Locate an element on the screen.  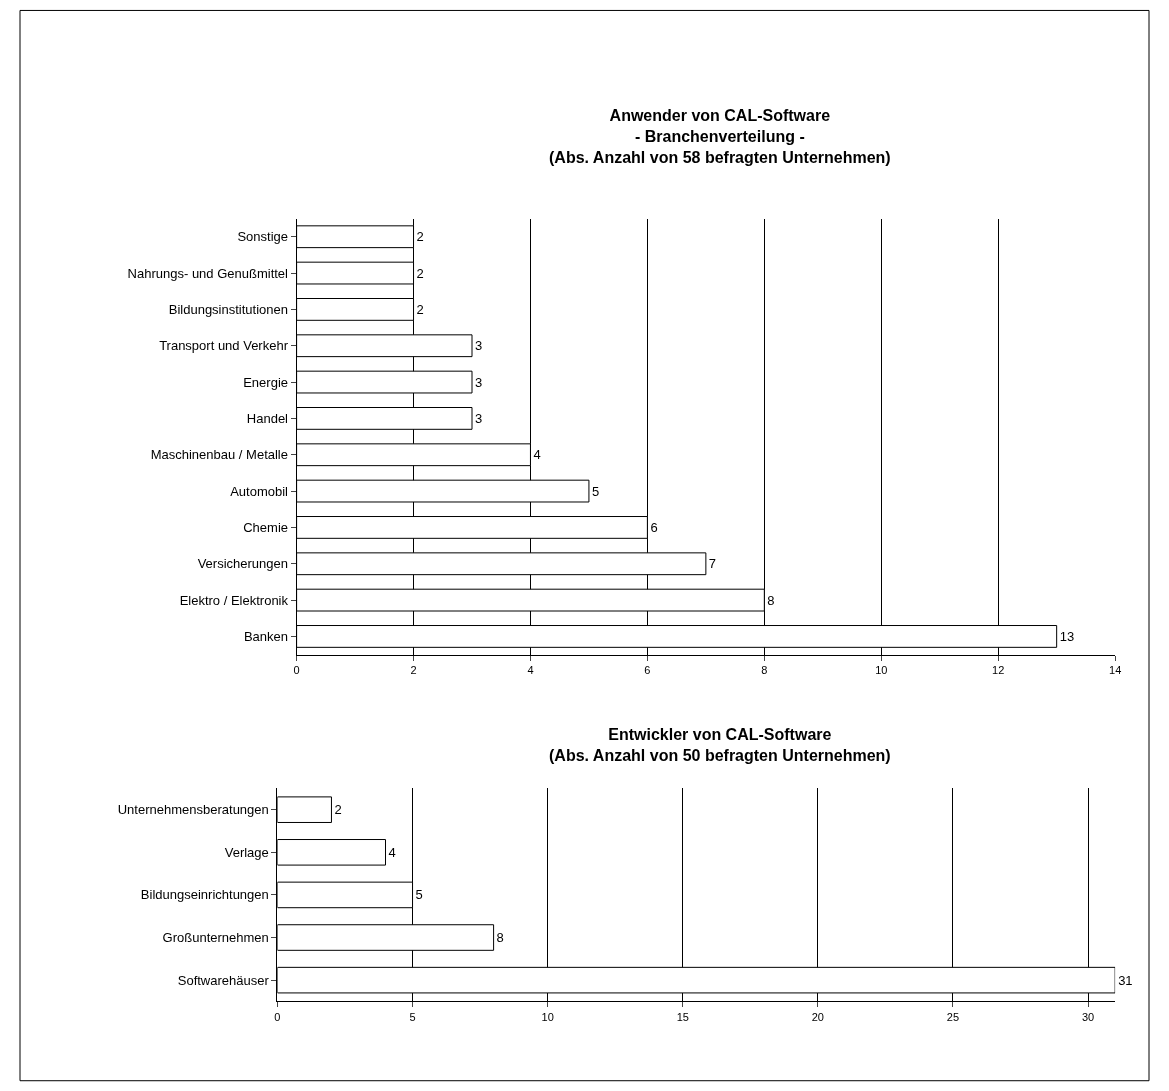
data-label: 7 is located at coordinates (712, 564).